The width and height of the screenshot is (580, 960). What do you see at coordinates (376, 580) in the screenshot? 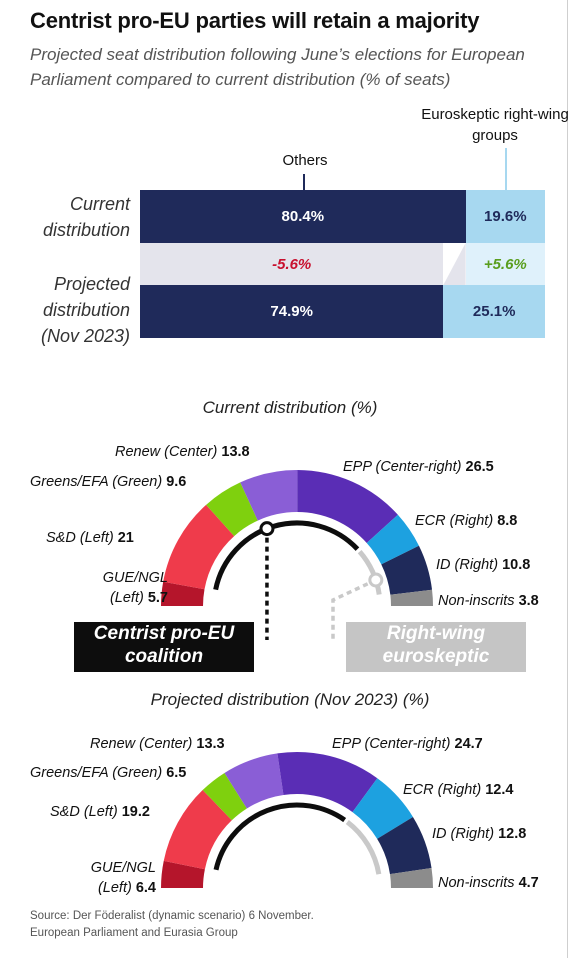
I see `current-euroskeptic-marker` at bounding box center [376, 580].